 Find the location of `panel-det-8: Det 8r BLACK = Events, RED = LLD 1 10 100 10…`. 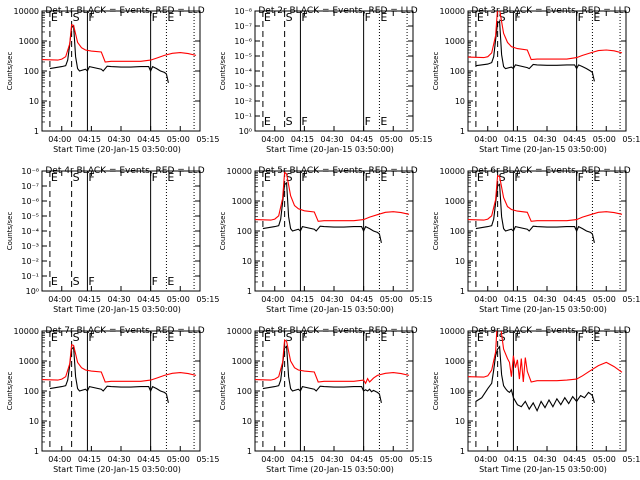

panel-det-8: Det 8r BLACK = Events, RED = LLD 1 10 100 10… is located at coordinates (325, 400).